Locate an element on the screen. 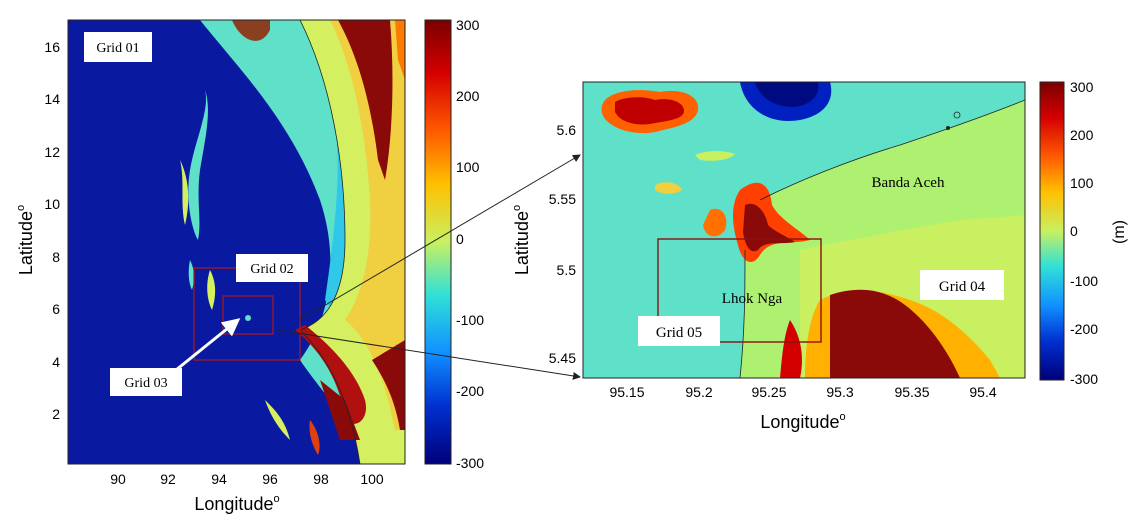 The image size is (1138, 520). left-ytick: 10 is located at coordinates (52, 204).